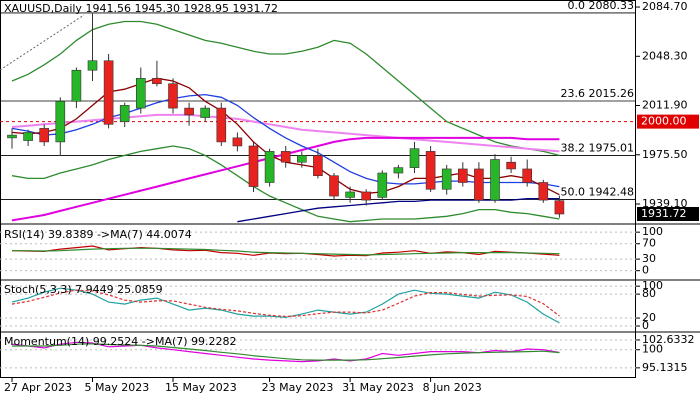 The width and height of the screenshot is (700, 400). I want to click on series-last-value: 39.8389, so click(71, 234).